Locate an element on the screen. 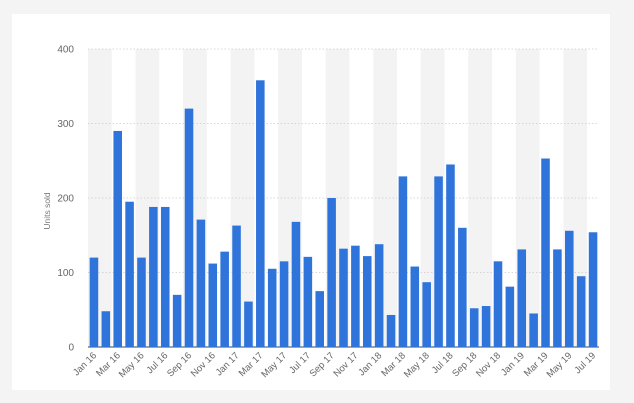  y-axis-ticks: 0 100 200 300 400 is located at coordinates (65, 199).